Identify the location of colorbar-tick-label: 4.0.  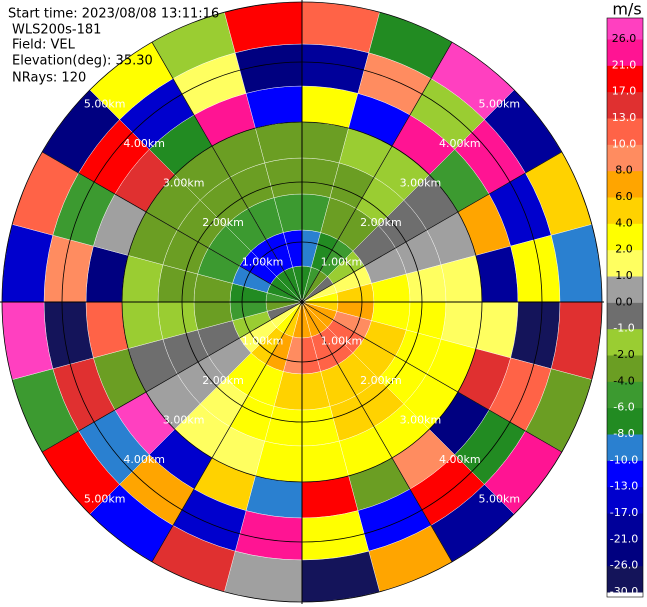
(624, 222).